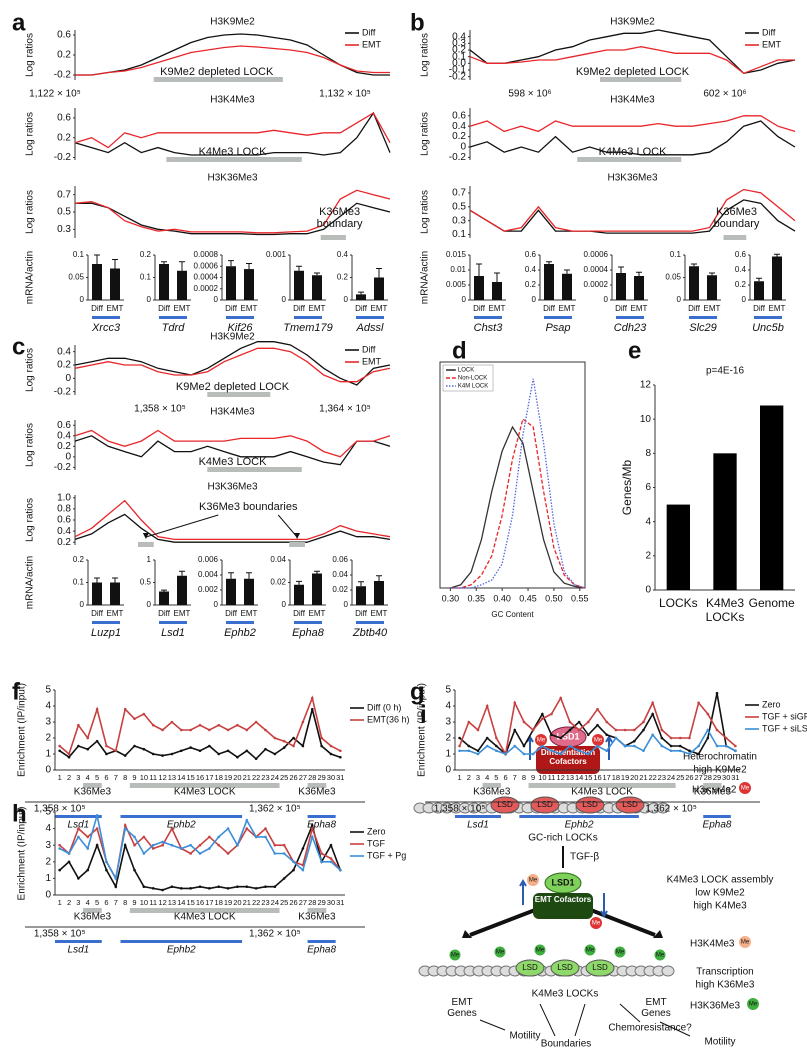  What do you see at coordinates (632, 100) in the screenshot?
I see `chart-title: H3K4Me3` at bounding box center [632, 100].